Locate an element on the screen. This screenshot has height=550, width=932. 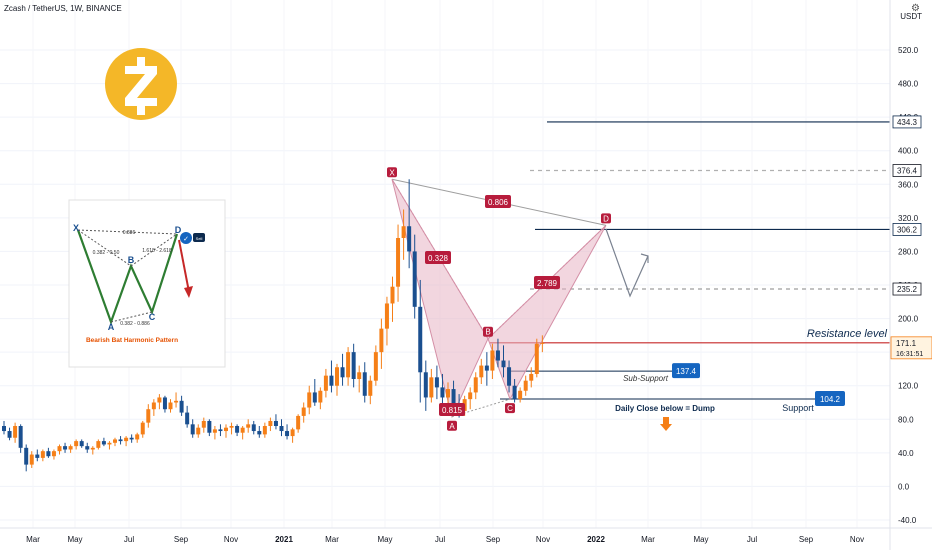
time-tick-label: Mar is located at coordinates (33, 539).